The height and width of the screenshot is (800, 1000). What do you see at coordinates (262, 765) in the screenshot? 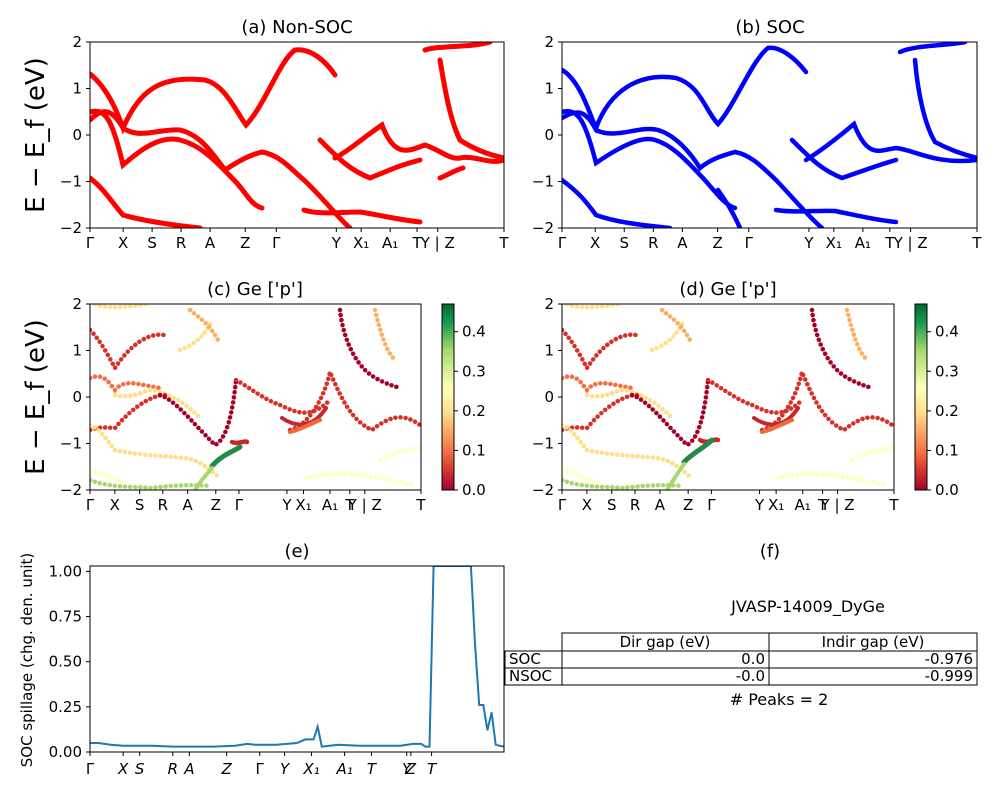
I see `panel-e-xticks: Γ X S R A Z Γ Y X₁ A₁ T YZ T` at bounding box center [262, 765].